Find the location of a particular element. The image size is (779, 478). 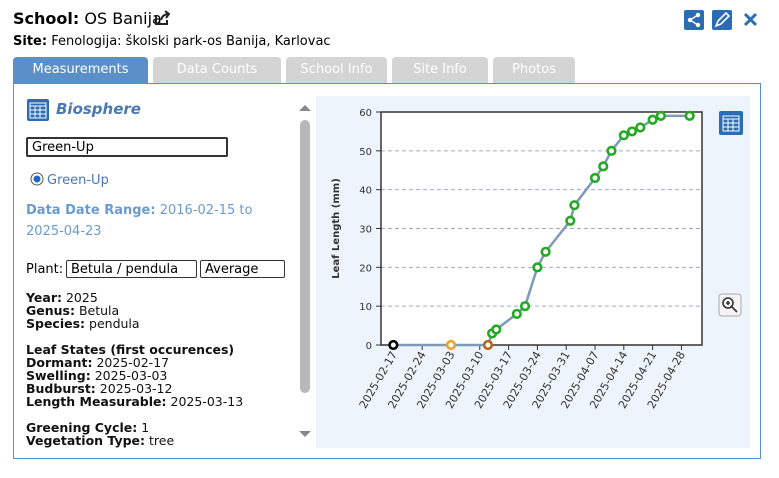

detail-label: Length Measurable: is located at coordinates (96, 401).